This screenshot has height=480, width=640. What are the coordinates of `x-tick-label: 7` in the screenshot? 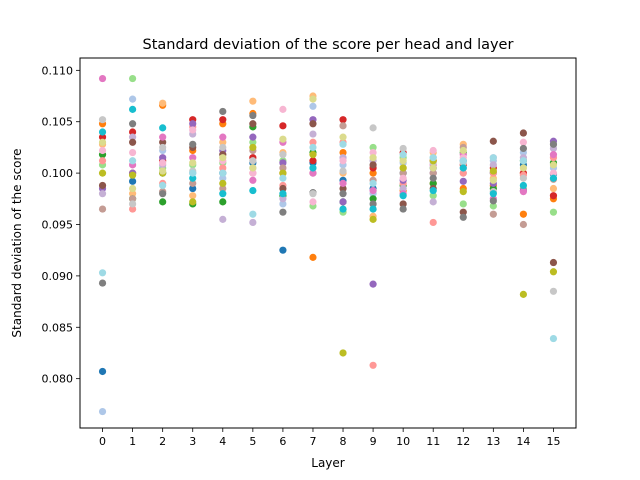 It's located at (312, 441).